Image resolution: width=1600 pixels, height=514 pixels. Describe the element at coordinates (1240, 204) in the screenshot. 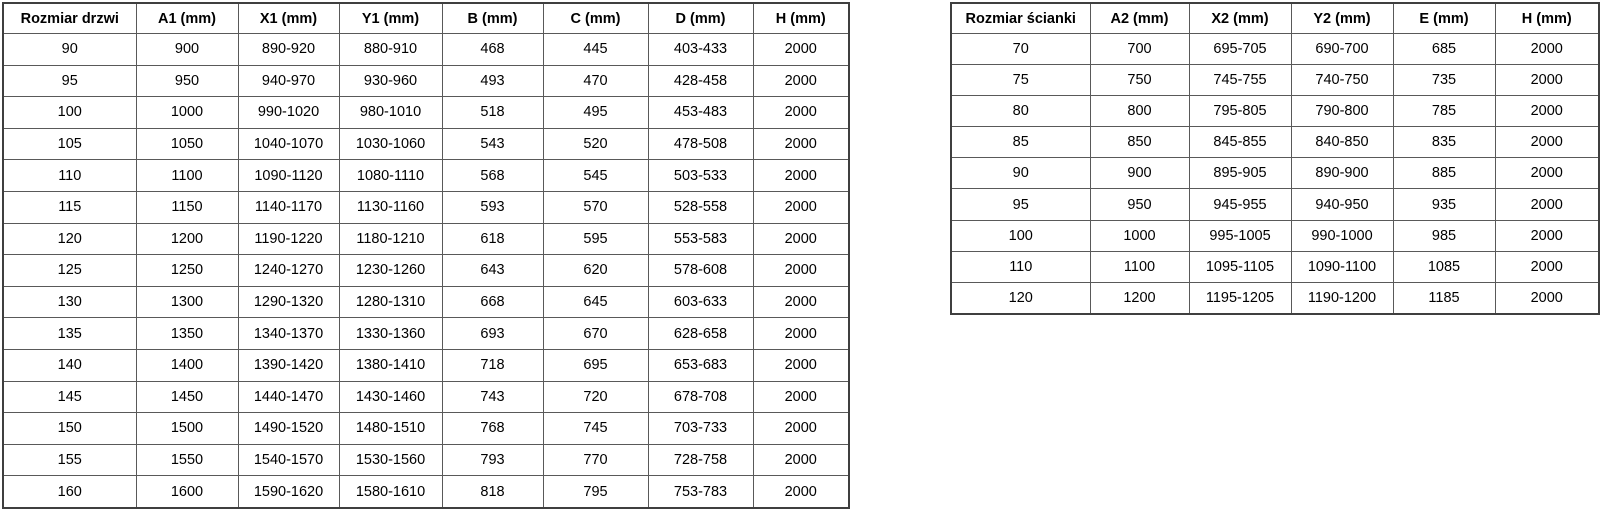

I see `table-cell: 945-955` at that location.